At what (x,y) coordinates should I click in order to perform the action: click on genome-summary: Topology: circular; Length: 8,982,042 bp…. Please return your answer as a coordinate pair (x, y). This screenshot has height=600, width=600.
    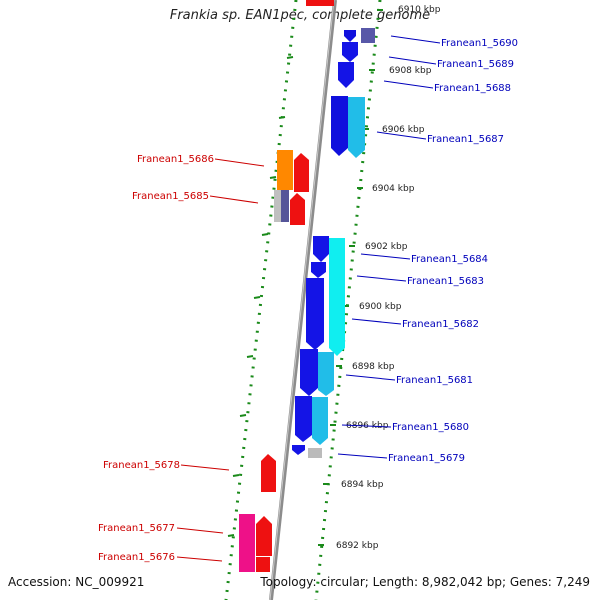
    Looking at the image, I should click on (425, 582).